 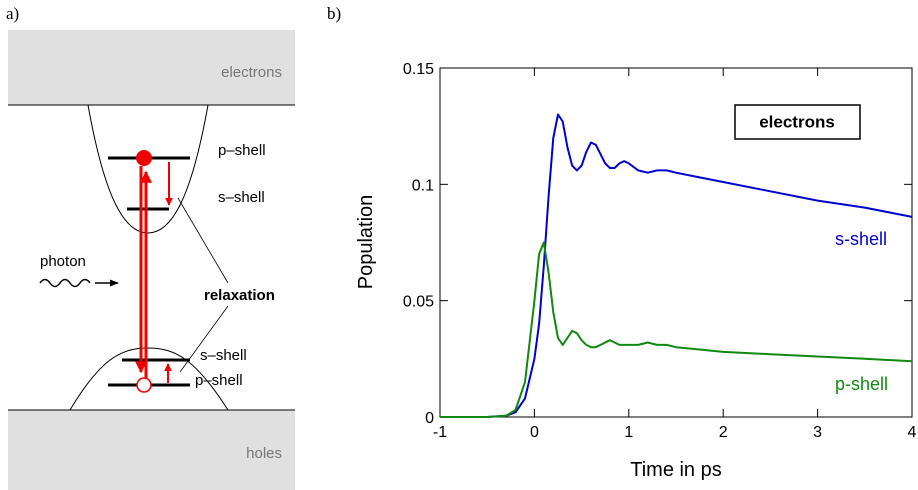 What do you see at coordinates (63, 261) in the screenshot?
I see `photon-label: photon` at bounding box center [63, 261].